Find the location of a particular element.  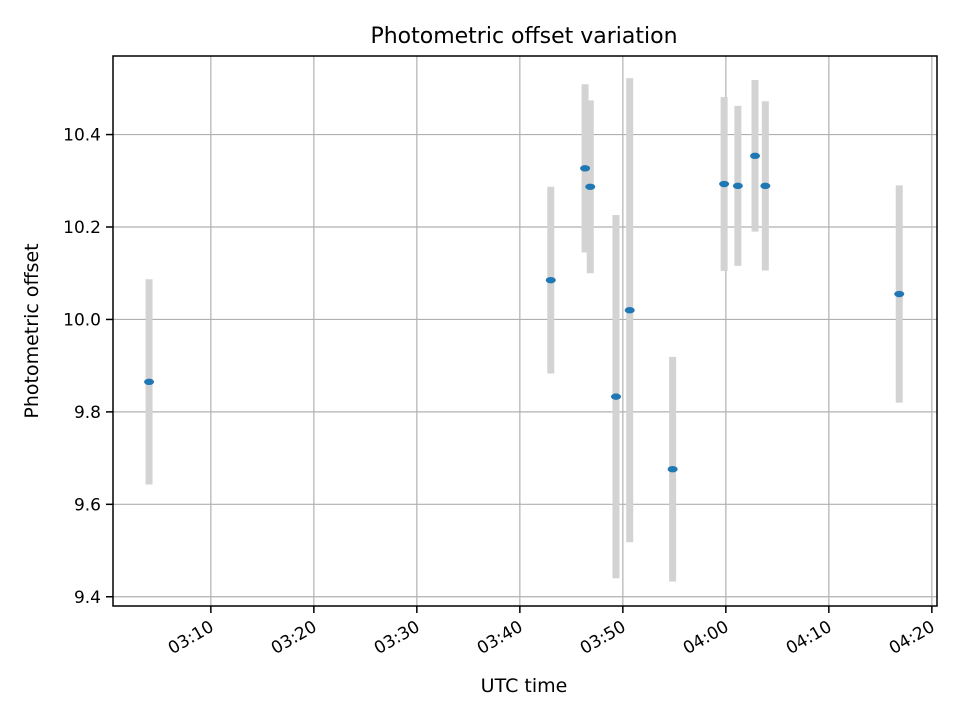

y-tick-label: 10.2 is located at coordinates (82, 228).